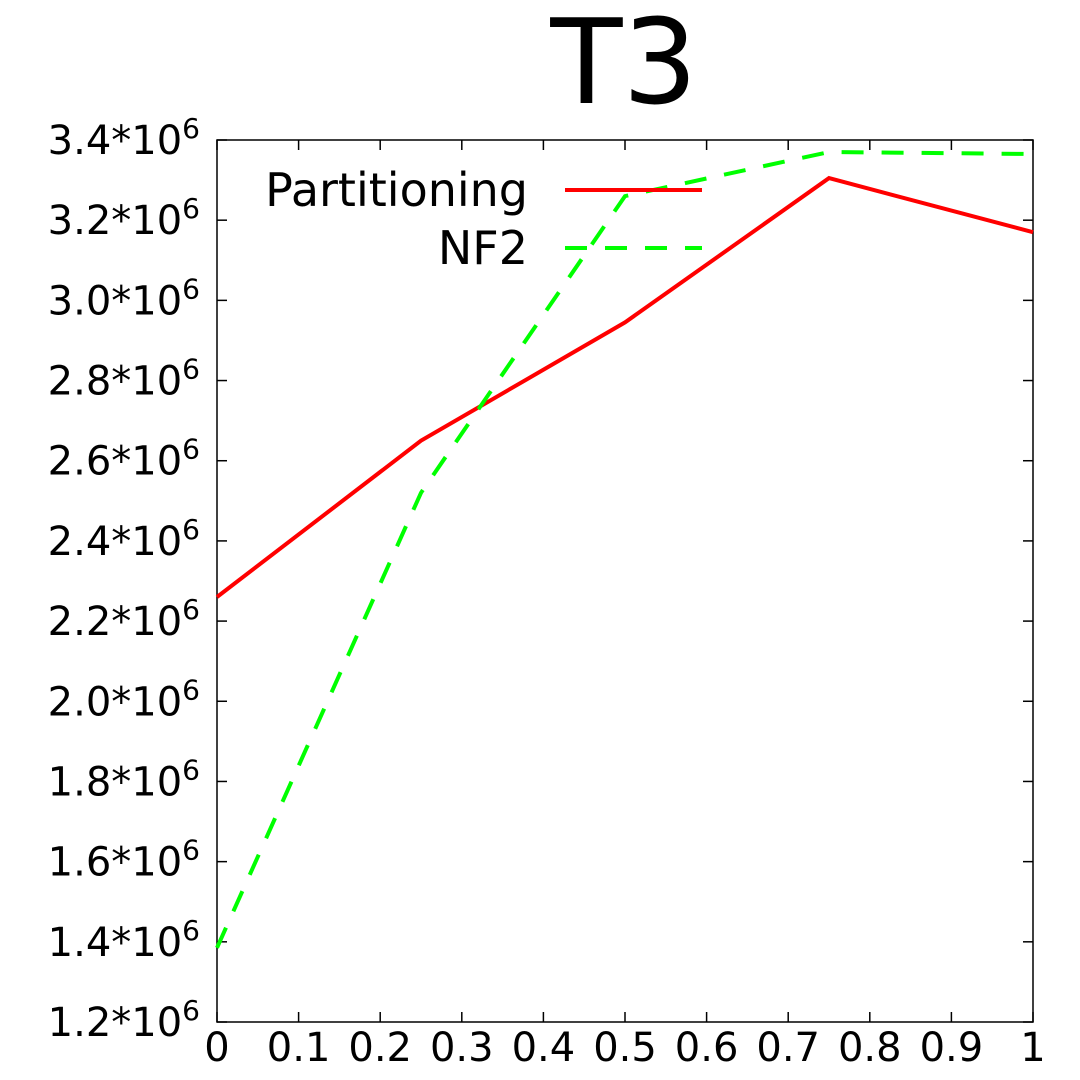 The height and width of the screenshot is (1080, 1080). What do you see at coordinates (124, 138) in the screenshot?
I see `y-tick-label: 3.4*106` at bounding box center [124, 138].